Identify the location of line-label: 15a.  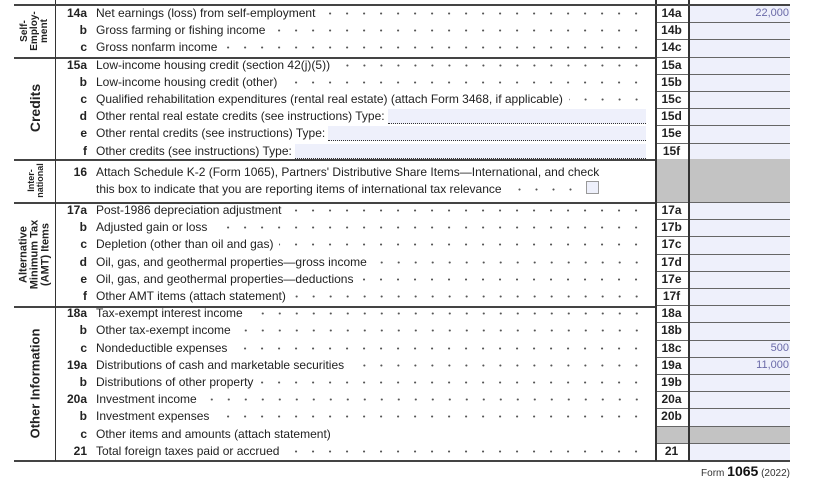
(671, 64).